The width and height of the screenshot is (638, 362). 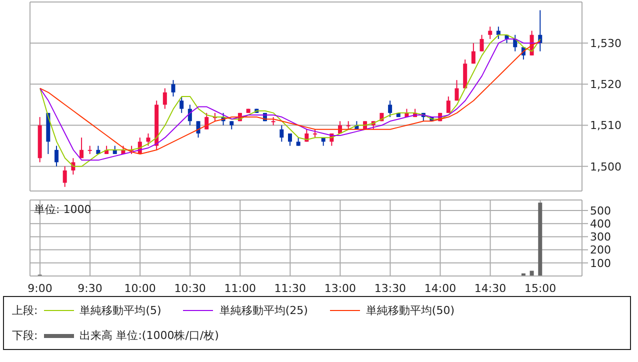 I want to click on y-tick-label: 1,520, so click(x=606, y=85).